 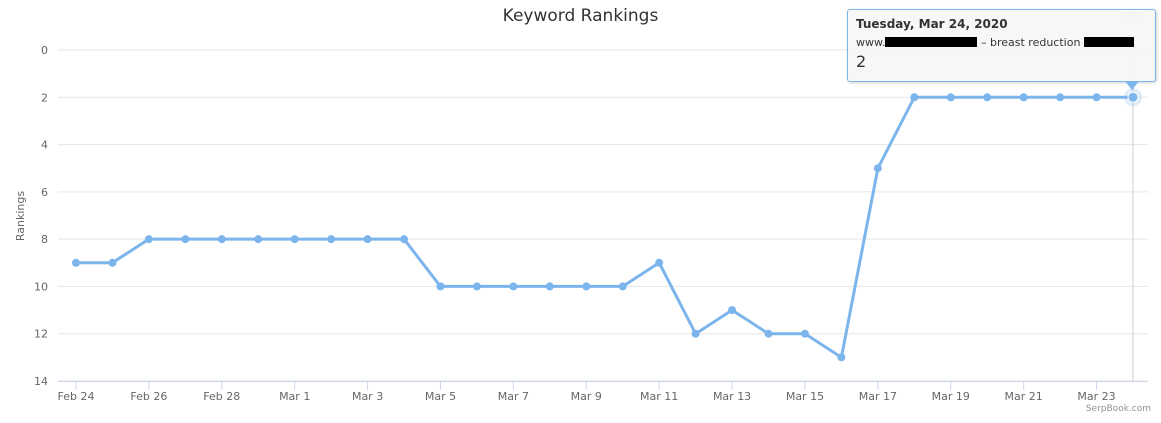 I want to click on y-tick-label: 6, so click(x=44, y=192).